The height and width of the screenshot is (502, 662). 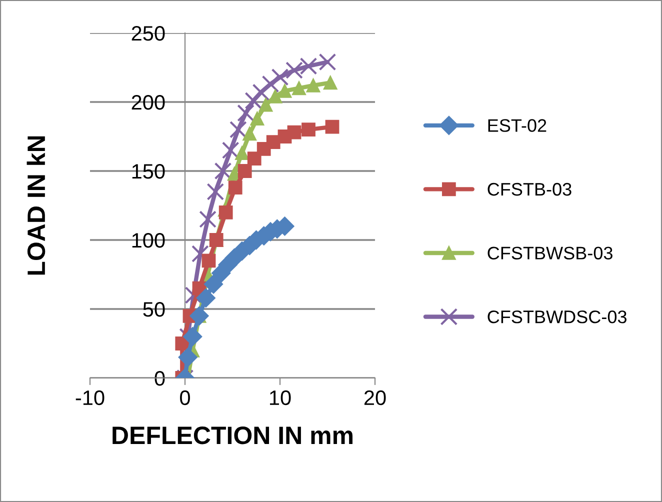 What do you see at coordinates (36, 205) in the screenshot?
I see `y-axis-title: LOAD IN kN` at bounding box center [36, 205].